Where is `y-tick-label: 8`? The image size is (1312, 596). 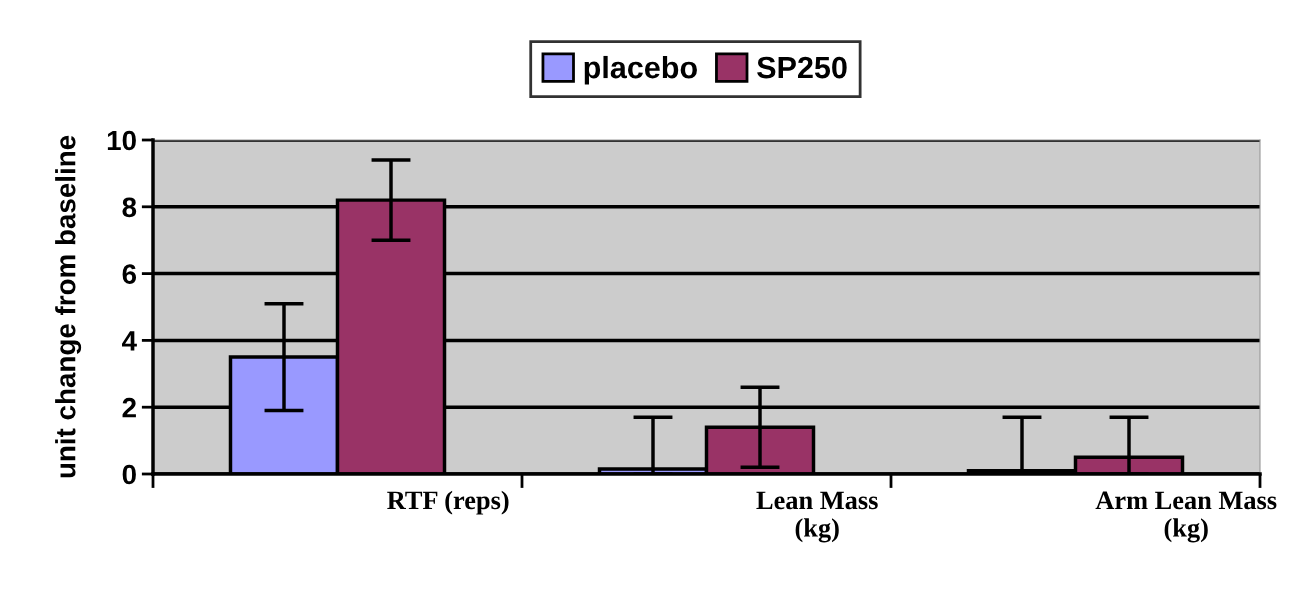 y-tick-label: 8 is located at coordinates (129, 207).